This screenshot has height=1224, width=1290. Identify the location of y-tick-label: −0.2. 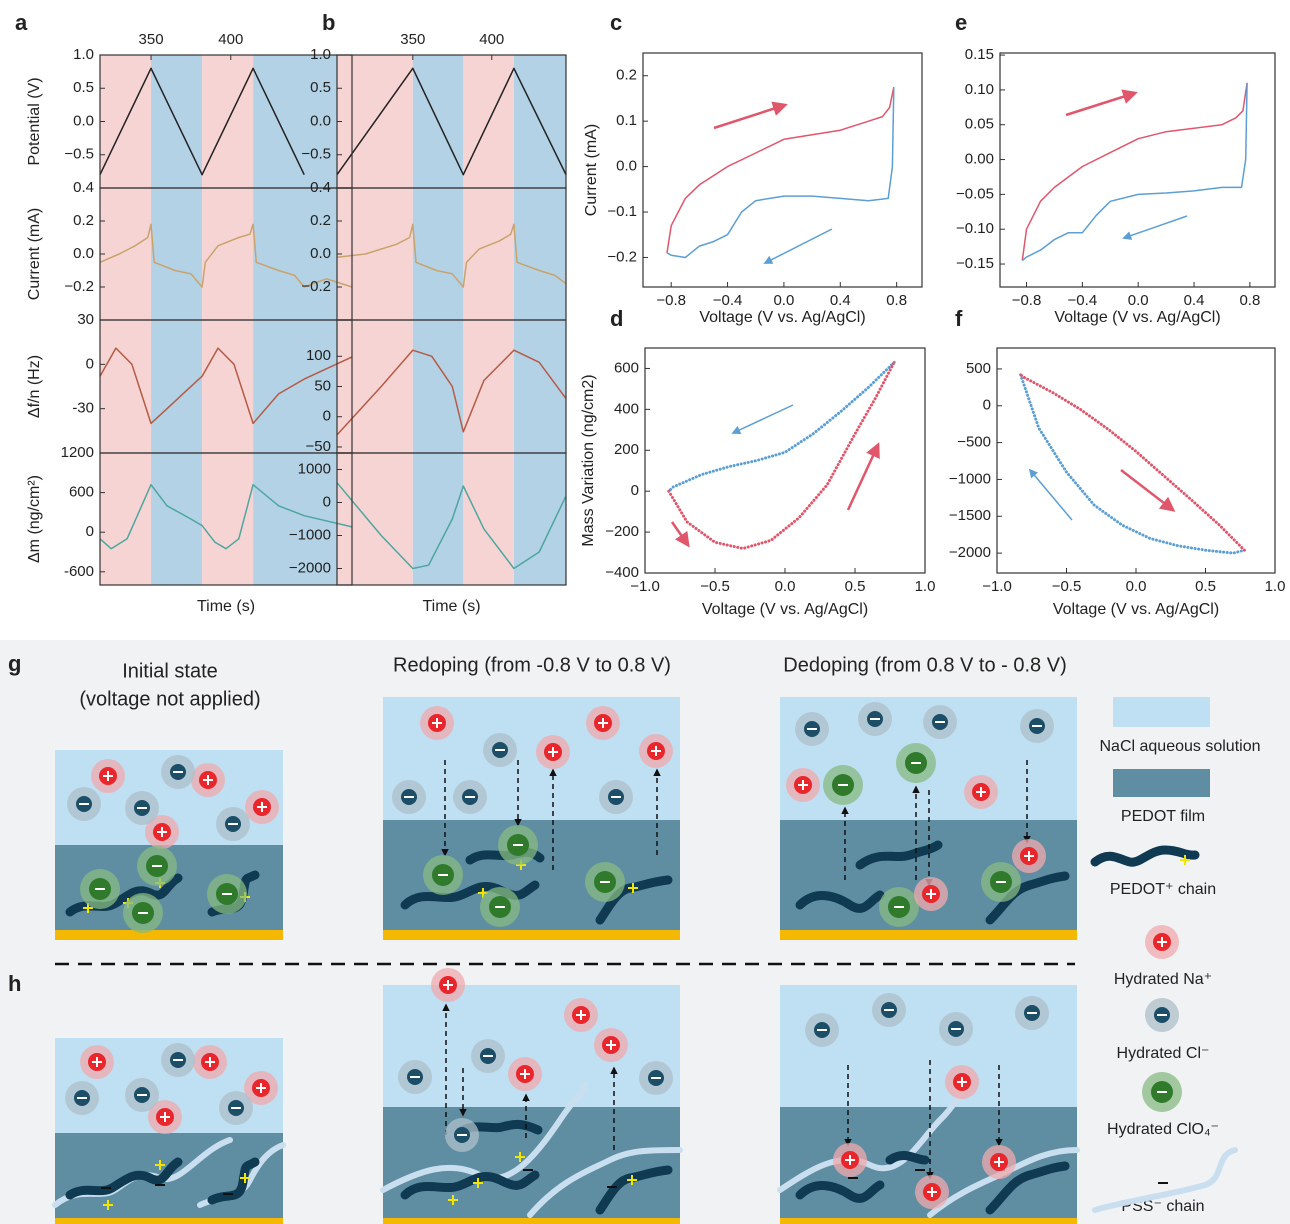
(316, 286).